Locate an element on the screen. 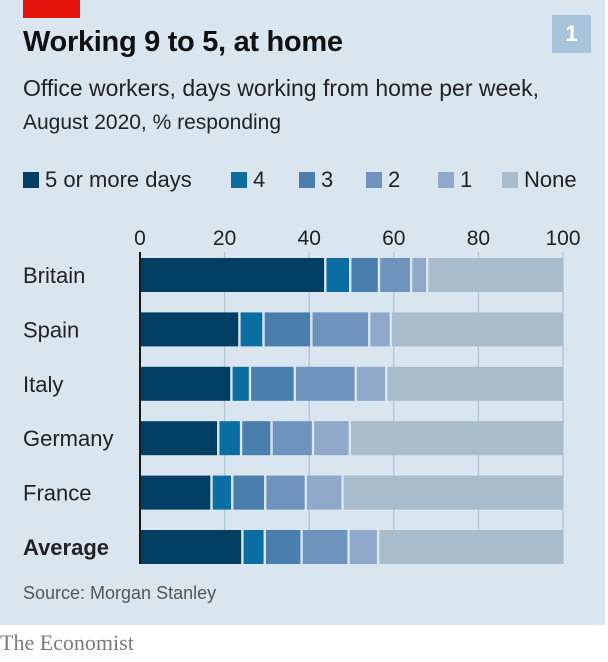  legend-item-none: None is located at coordinates (539, 180).